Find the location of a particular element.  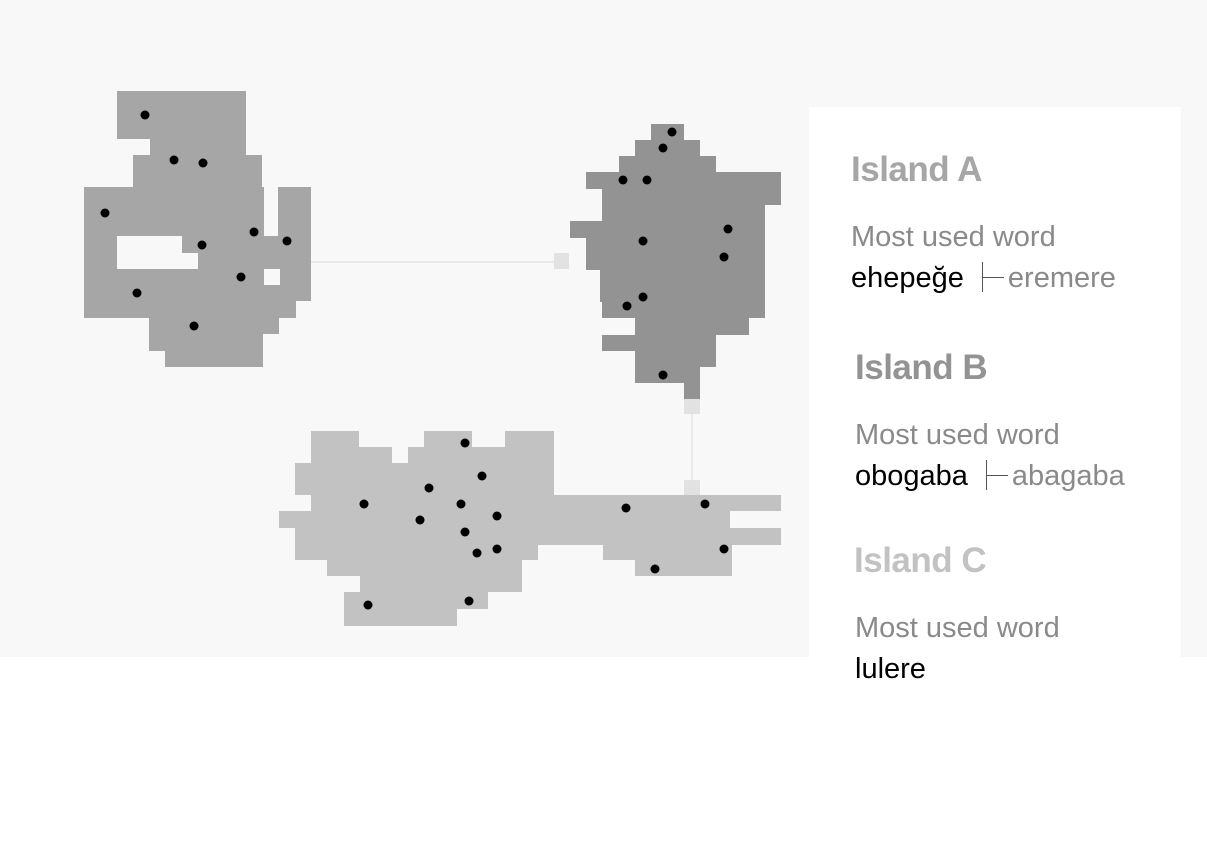

island-c-words: lulere is located at coordinates (890, 669).